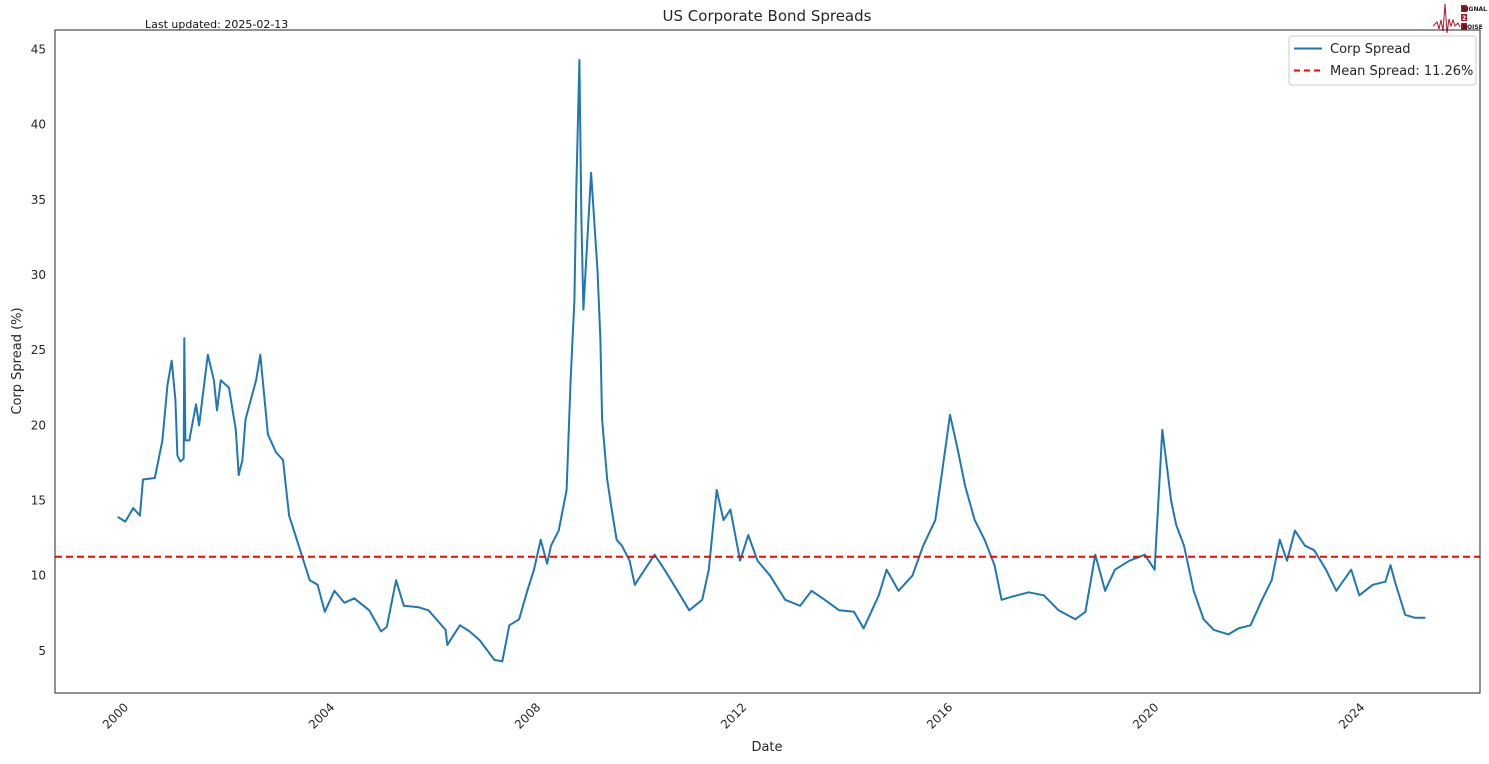  I want to click on last-updated-text: Last updated: 2025-02-13, so click(216, 24).